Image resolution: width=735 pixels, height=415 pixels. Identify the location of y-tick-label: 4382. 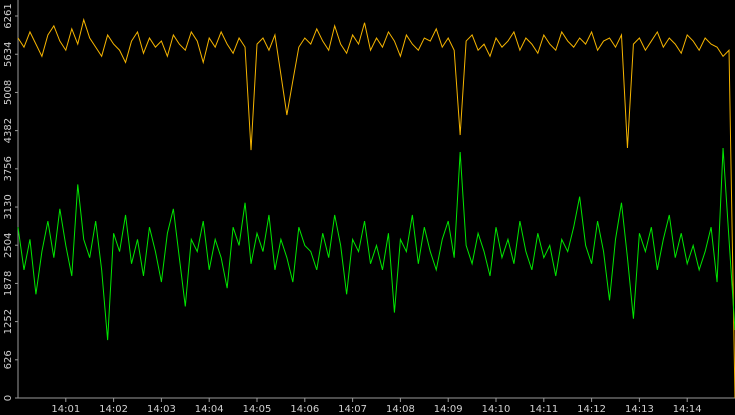
(8, 130).